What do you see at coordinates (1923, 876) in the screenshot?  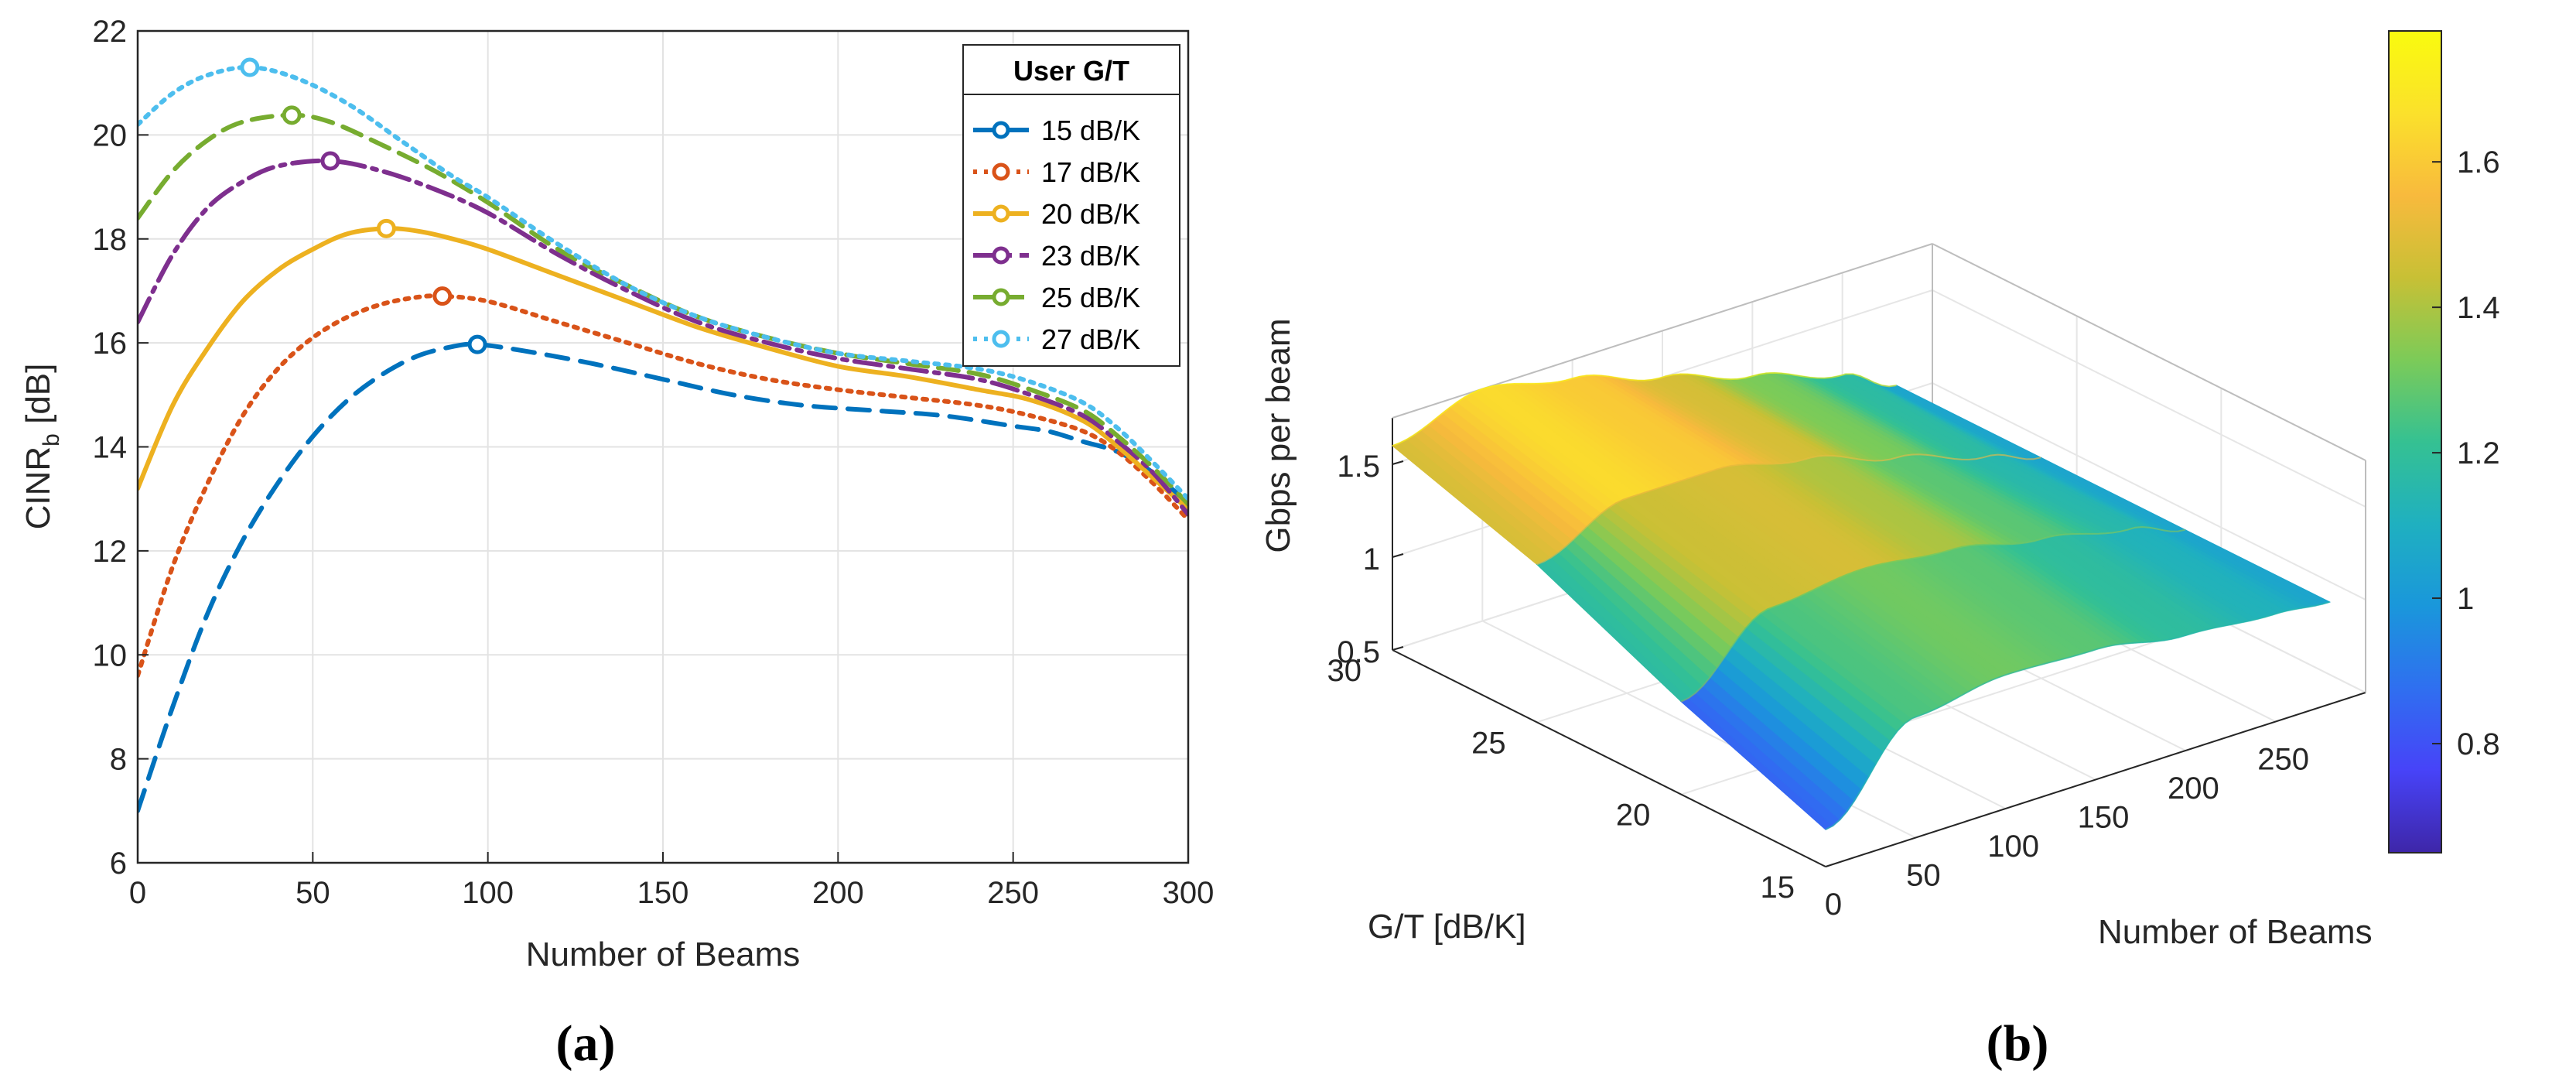 I see `beams-tick-label: 50` at bounding box center [1923, 876].